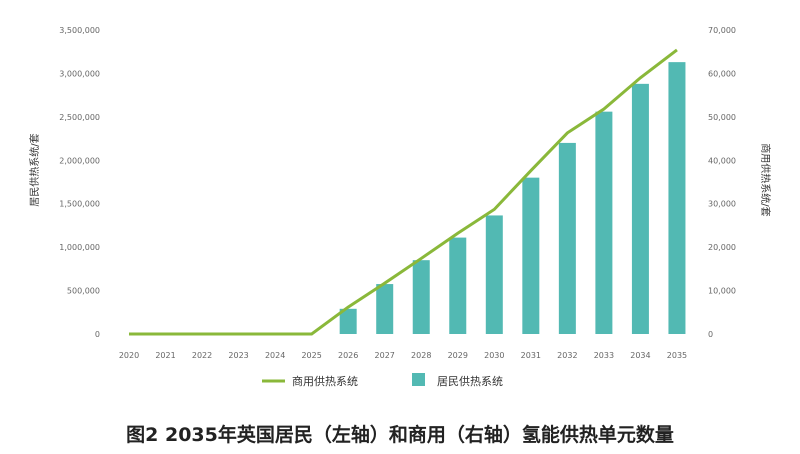 The width and height of the screenshot is (800, 454). I want to click on bar-2034, so click(640, 208).